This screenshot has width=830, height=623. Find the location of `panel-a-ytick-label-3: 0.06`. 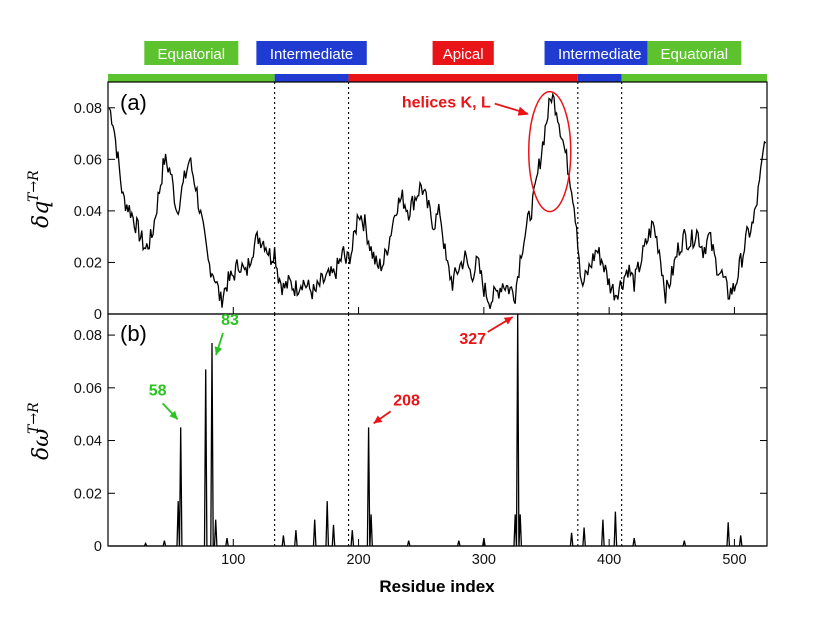

panel-a-ytick-label-3: 0.06 is located at coordinates (88, 160).